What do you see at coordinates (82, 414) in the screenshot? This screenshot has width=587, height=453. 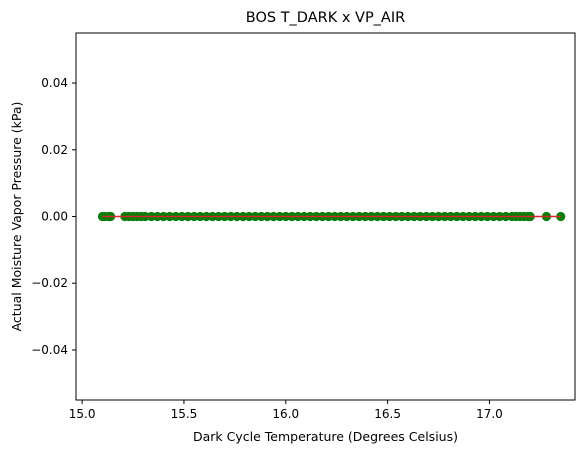 I see `x-tick-label: 15.0` at bounding box center [82, 414].